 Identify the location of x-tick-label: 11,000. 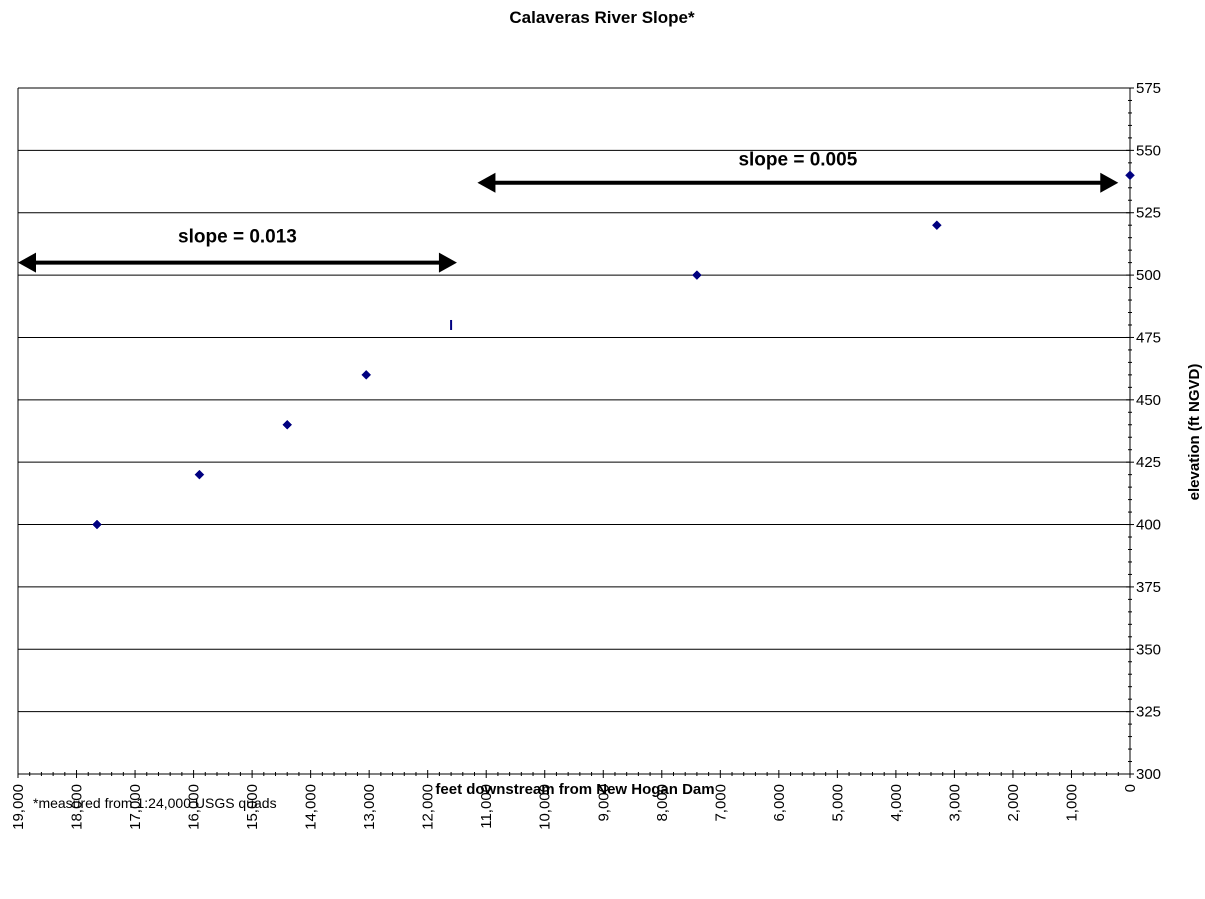
(486, 806).